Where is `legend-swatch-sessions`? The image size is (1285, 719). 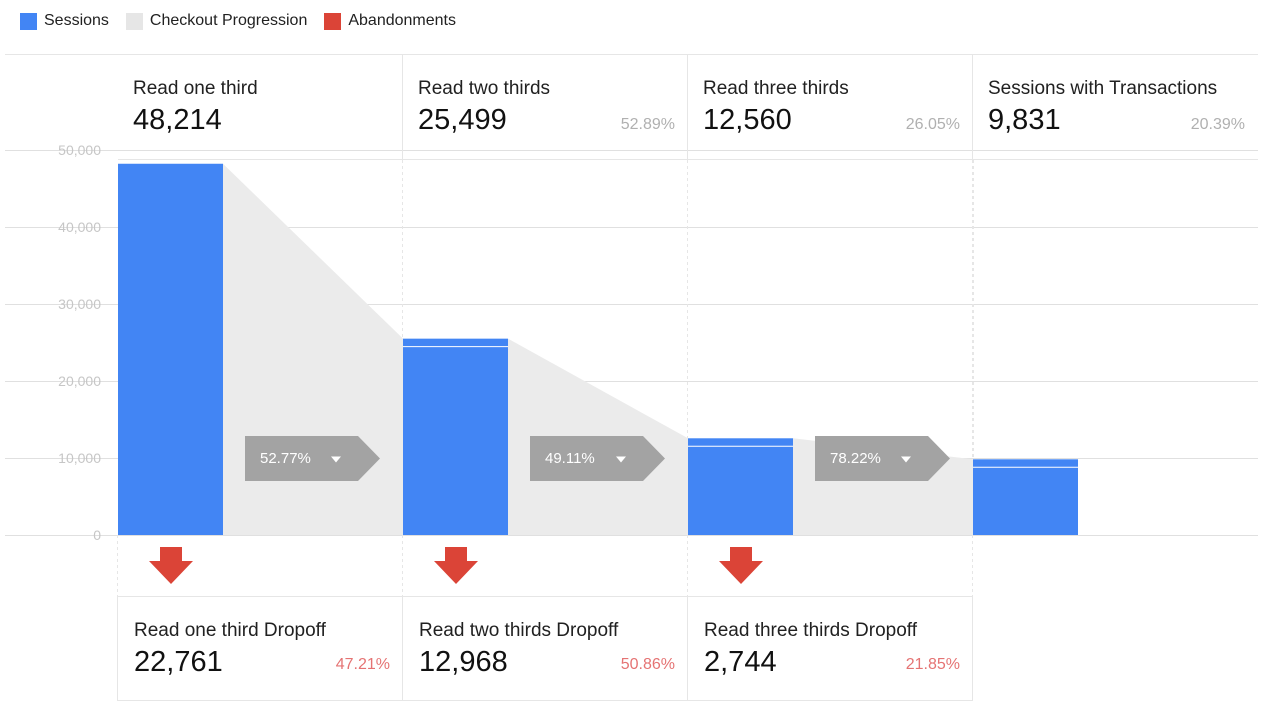
legend-swatch-sessions is located at coordinates (28, 21).